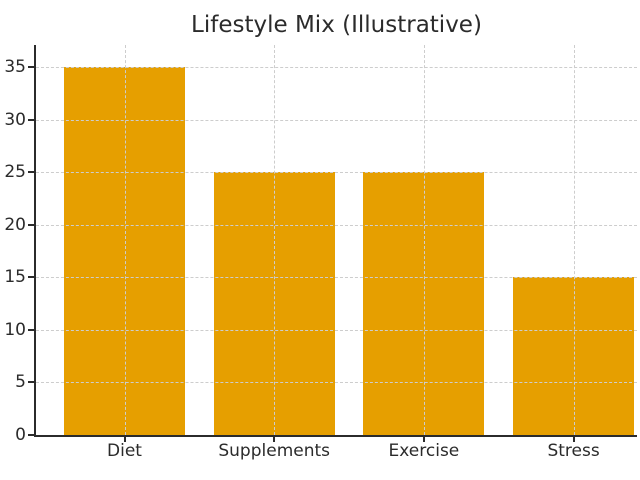  I want to click on chart-title: Lifestyle Mix (Illustrative), so click(336, 25).